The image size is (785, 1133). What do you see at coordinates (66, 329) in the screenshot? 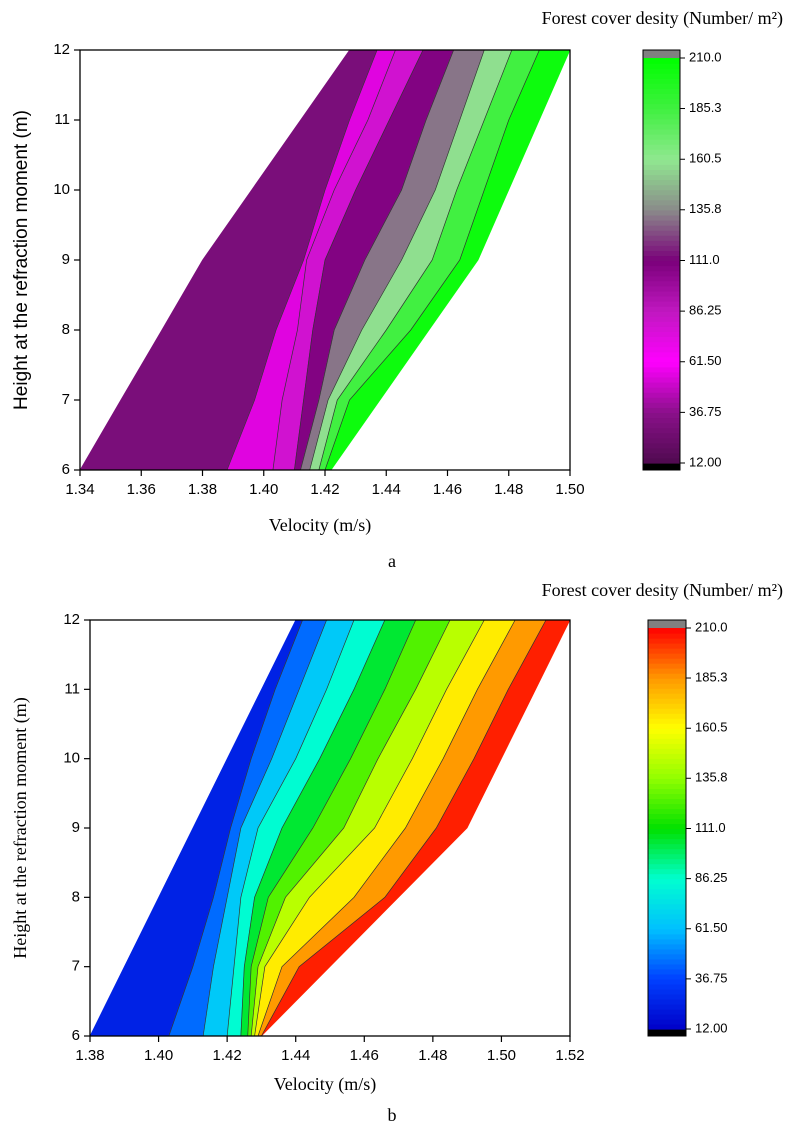
I see `y-tick-label: 8` at bounding box center [66, 329].